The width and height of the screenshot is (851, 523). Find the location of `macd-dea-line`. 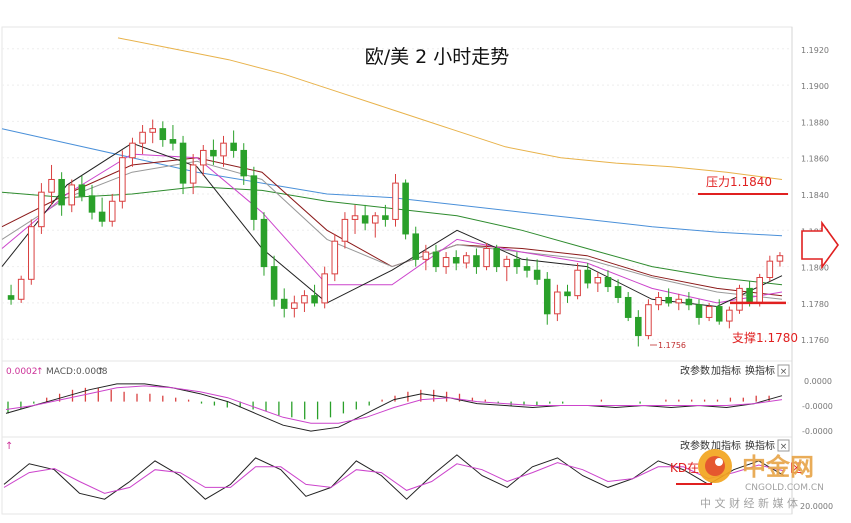

macd-dea-line is located at coordinates (394, 404).